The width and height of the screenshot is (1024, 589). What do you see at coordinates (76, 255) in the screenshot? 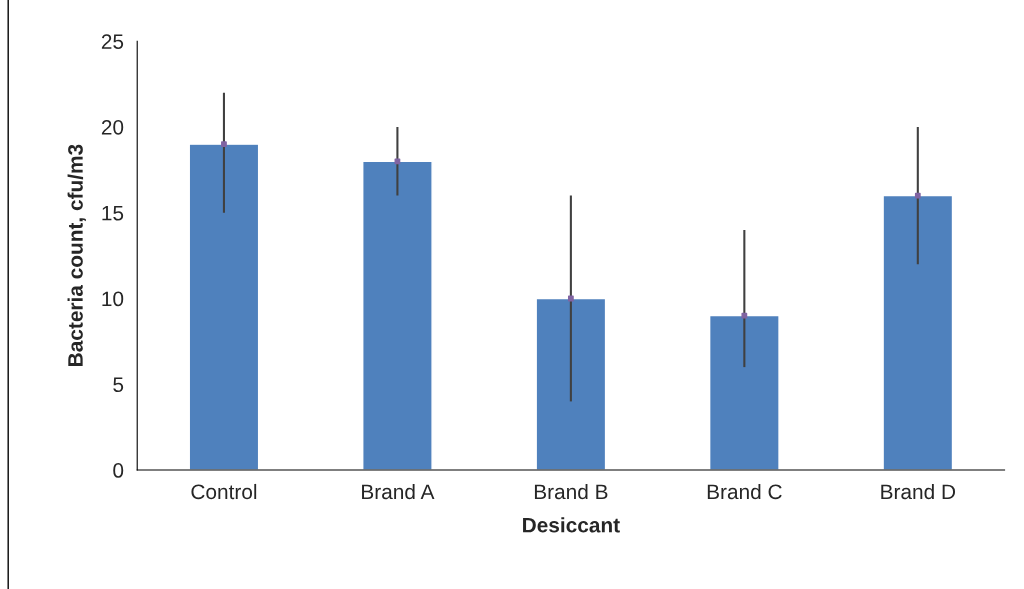
I see `y-axis-title: Bacteria count, cfu/m3` at bounding box center [76, 255].